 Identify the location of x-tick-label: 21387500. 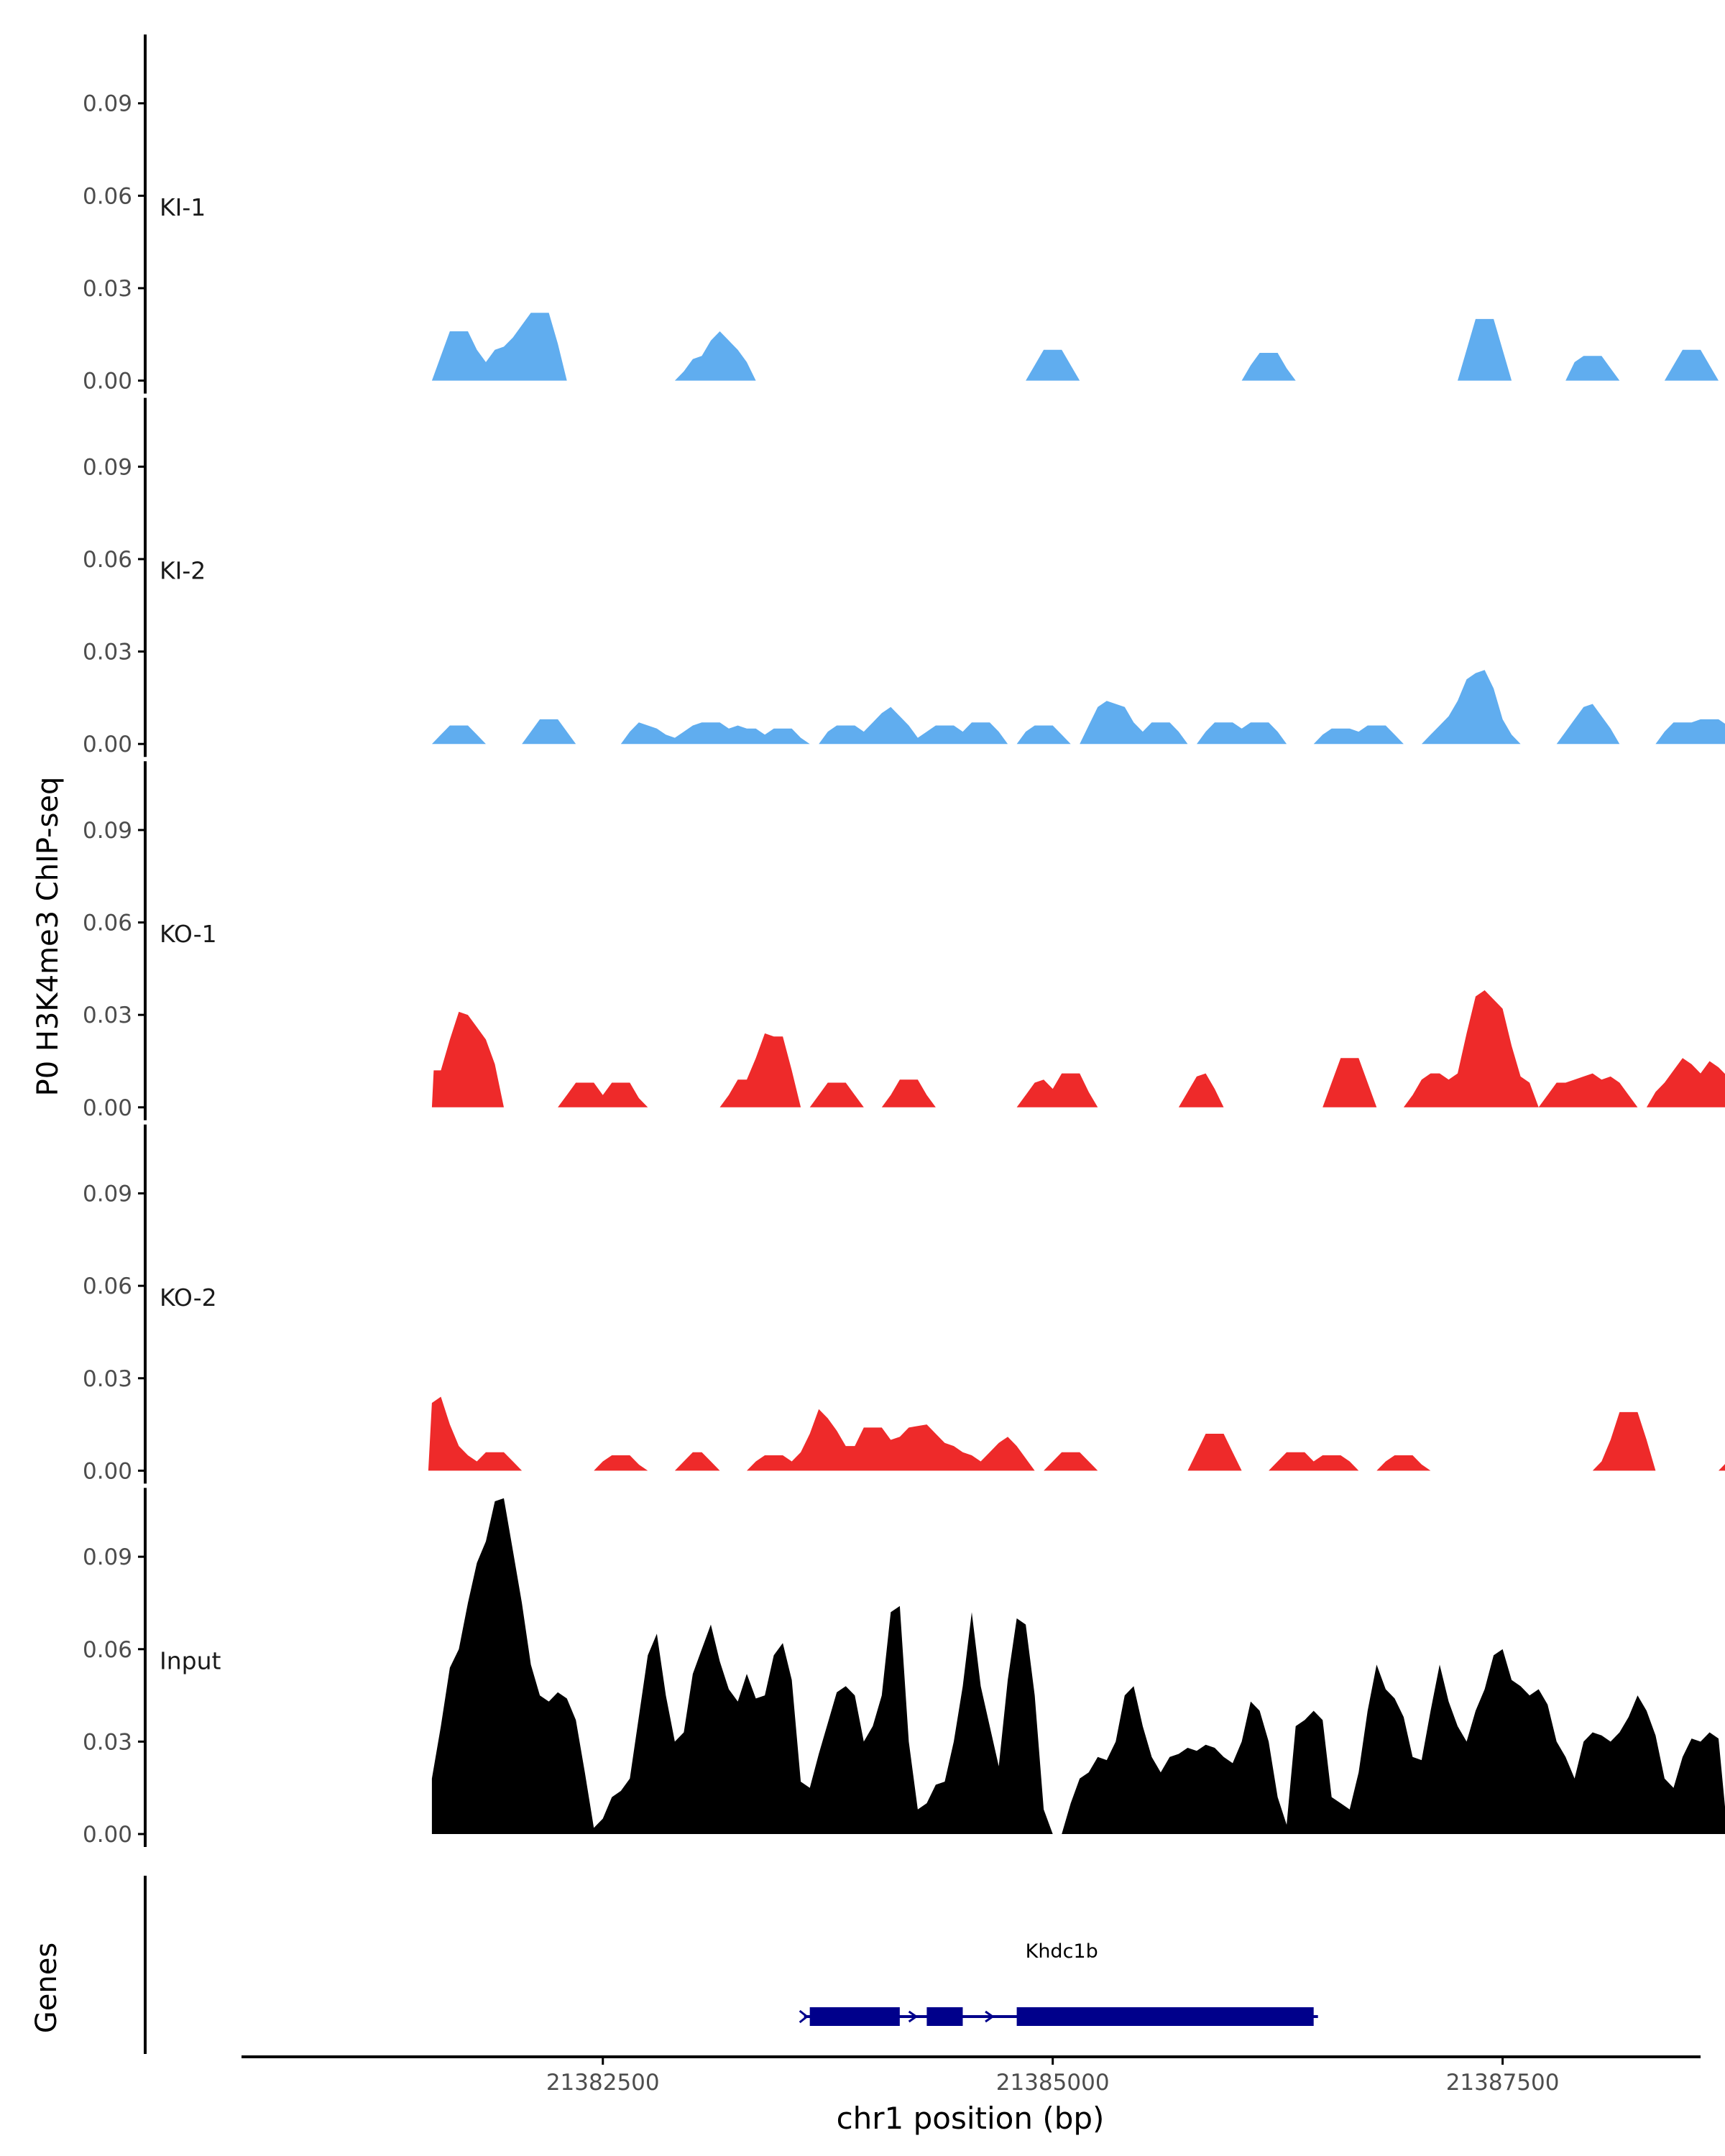
(1503, 2083).